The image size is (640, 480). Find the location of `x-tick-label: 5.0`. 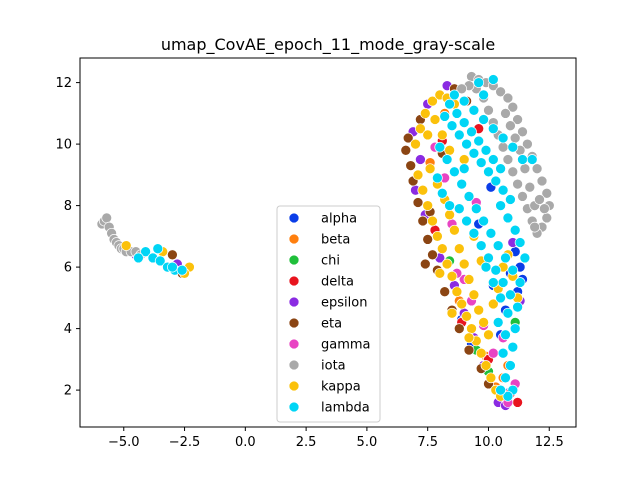

x-tick-label: 5.0 is located at coordinates (367, 442).